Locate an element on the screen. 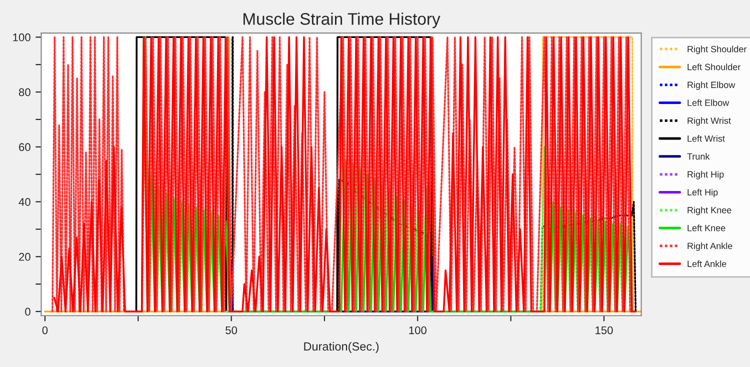 This screenshot has height=367, width=750. y-tick-label: 20 is located at coordinates (24, 256).